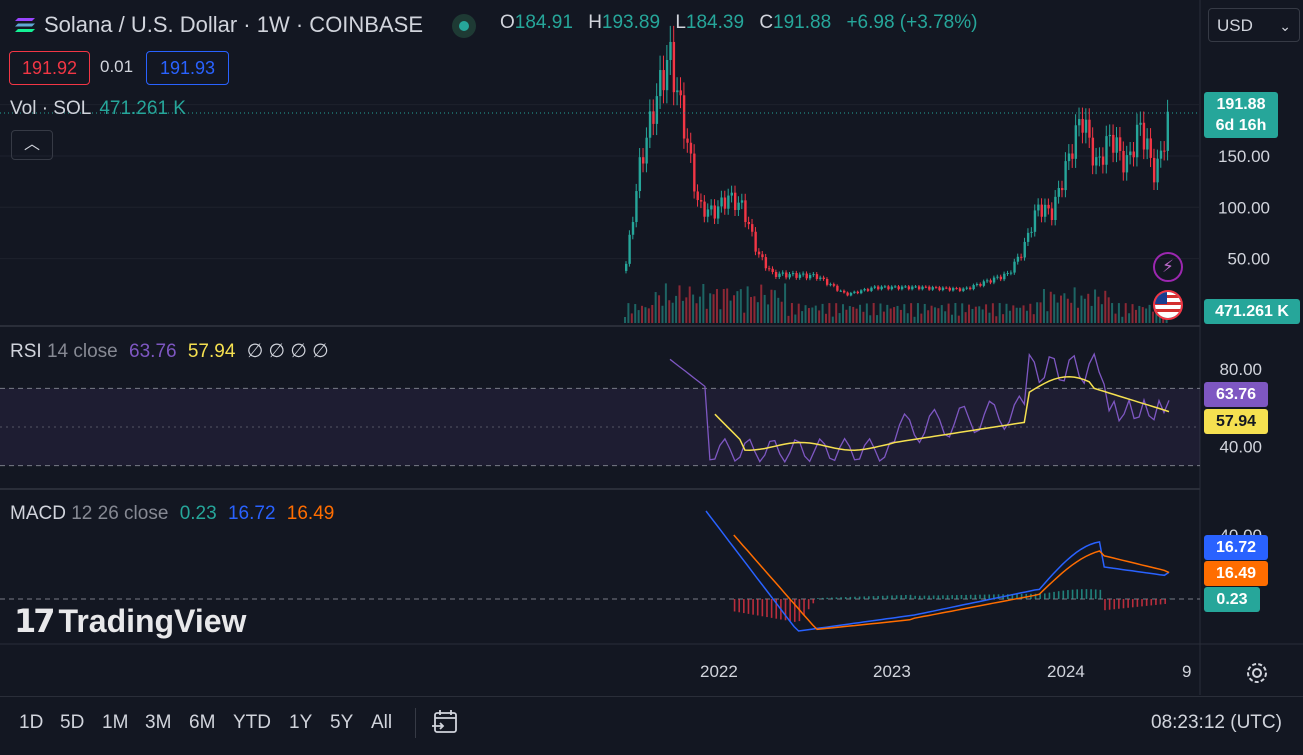 This screenshot has height=755, width=1303. Describe the element at coordinates (115, 722) in the screenshot. I see `timeframe-1m: 1M` at that location.